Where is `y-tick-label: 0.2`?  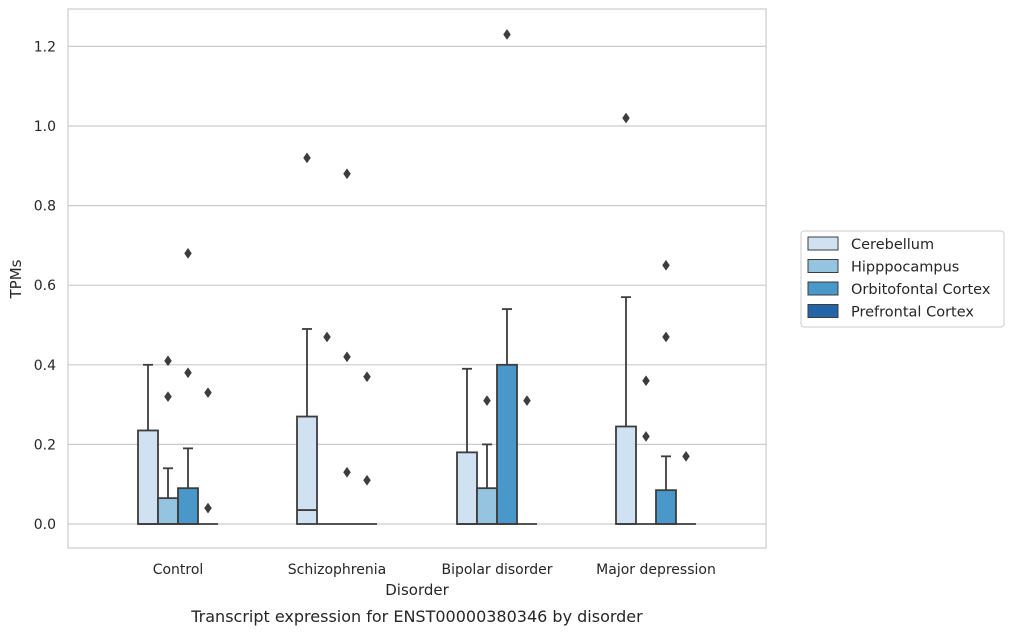
y-tick-label: 0.2 is located at coordinates (45, 445).